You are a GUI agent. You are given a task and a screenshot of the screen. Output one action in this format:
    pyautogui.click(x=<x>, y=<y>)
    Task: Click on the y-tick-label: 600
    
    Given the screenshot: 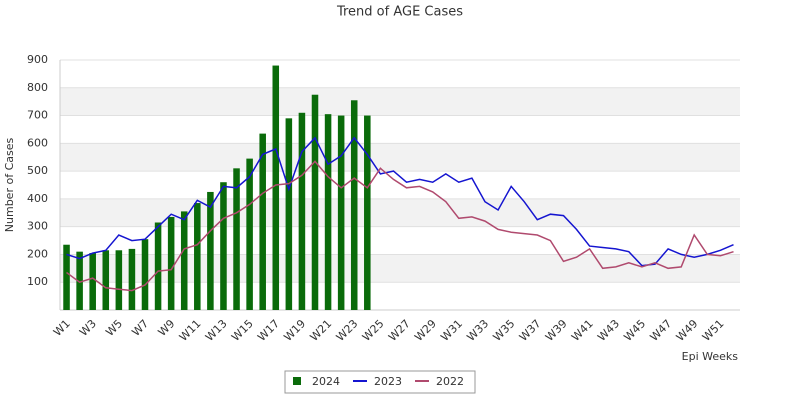 What is the action you would take?
    pyautogui.click(x=37, y=142)
    